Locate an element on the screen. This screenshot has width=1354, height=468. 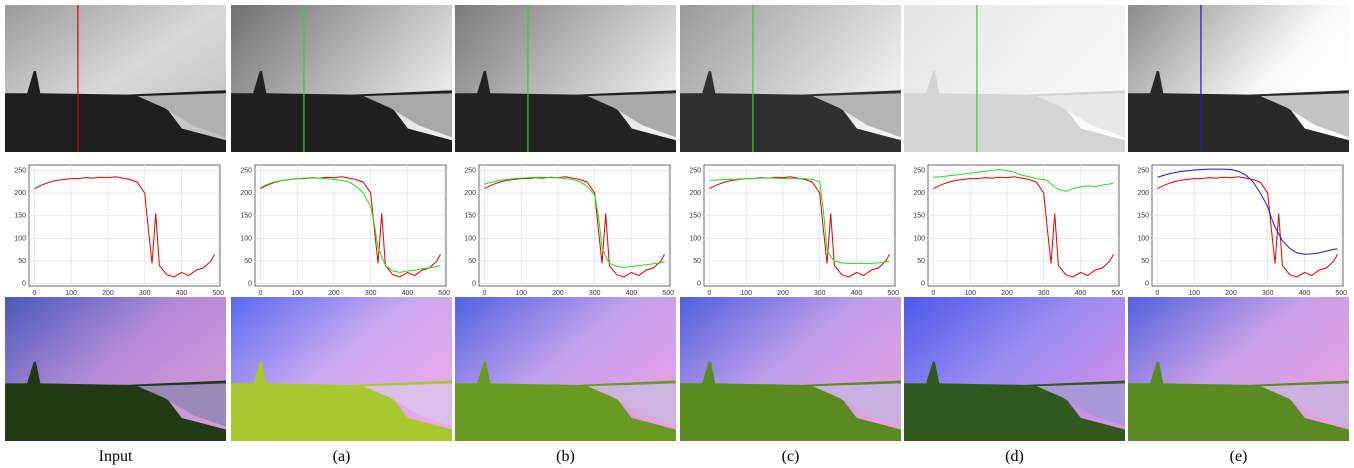
caption: (b) is located at coordinates (565, 456).